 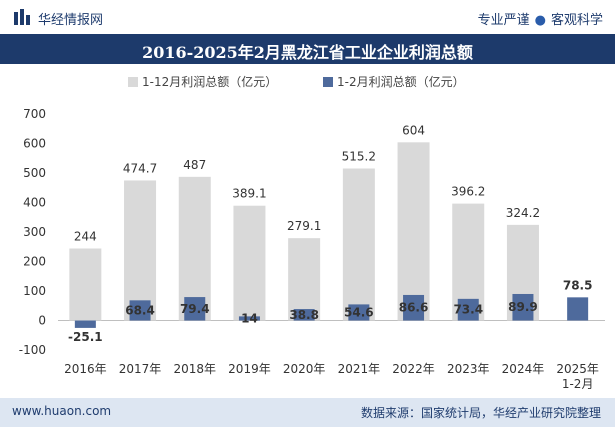 I want to click on tagline: 专业严谨 ● 客观科学, so click(x=540, y=18).